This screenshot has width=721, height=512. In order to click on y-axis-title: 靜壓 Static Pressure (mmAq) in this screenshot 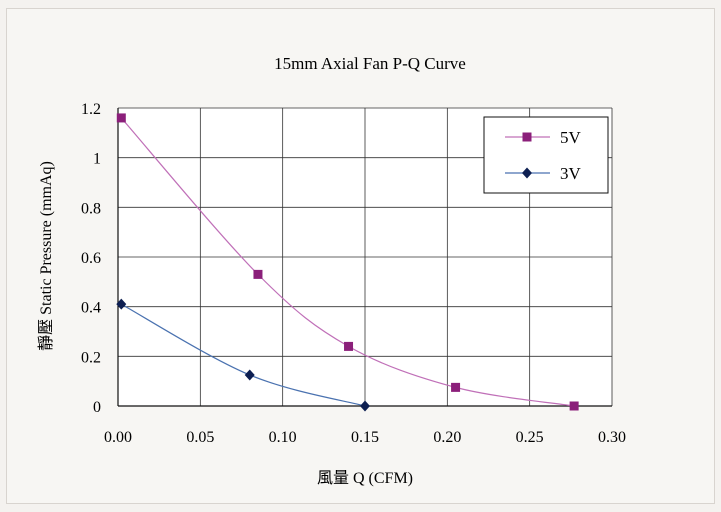, I will do `click(46, 256)`.